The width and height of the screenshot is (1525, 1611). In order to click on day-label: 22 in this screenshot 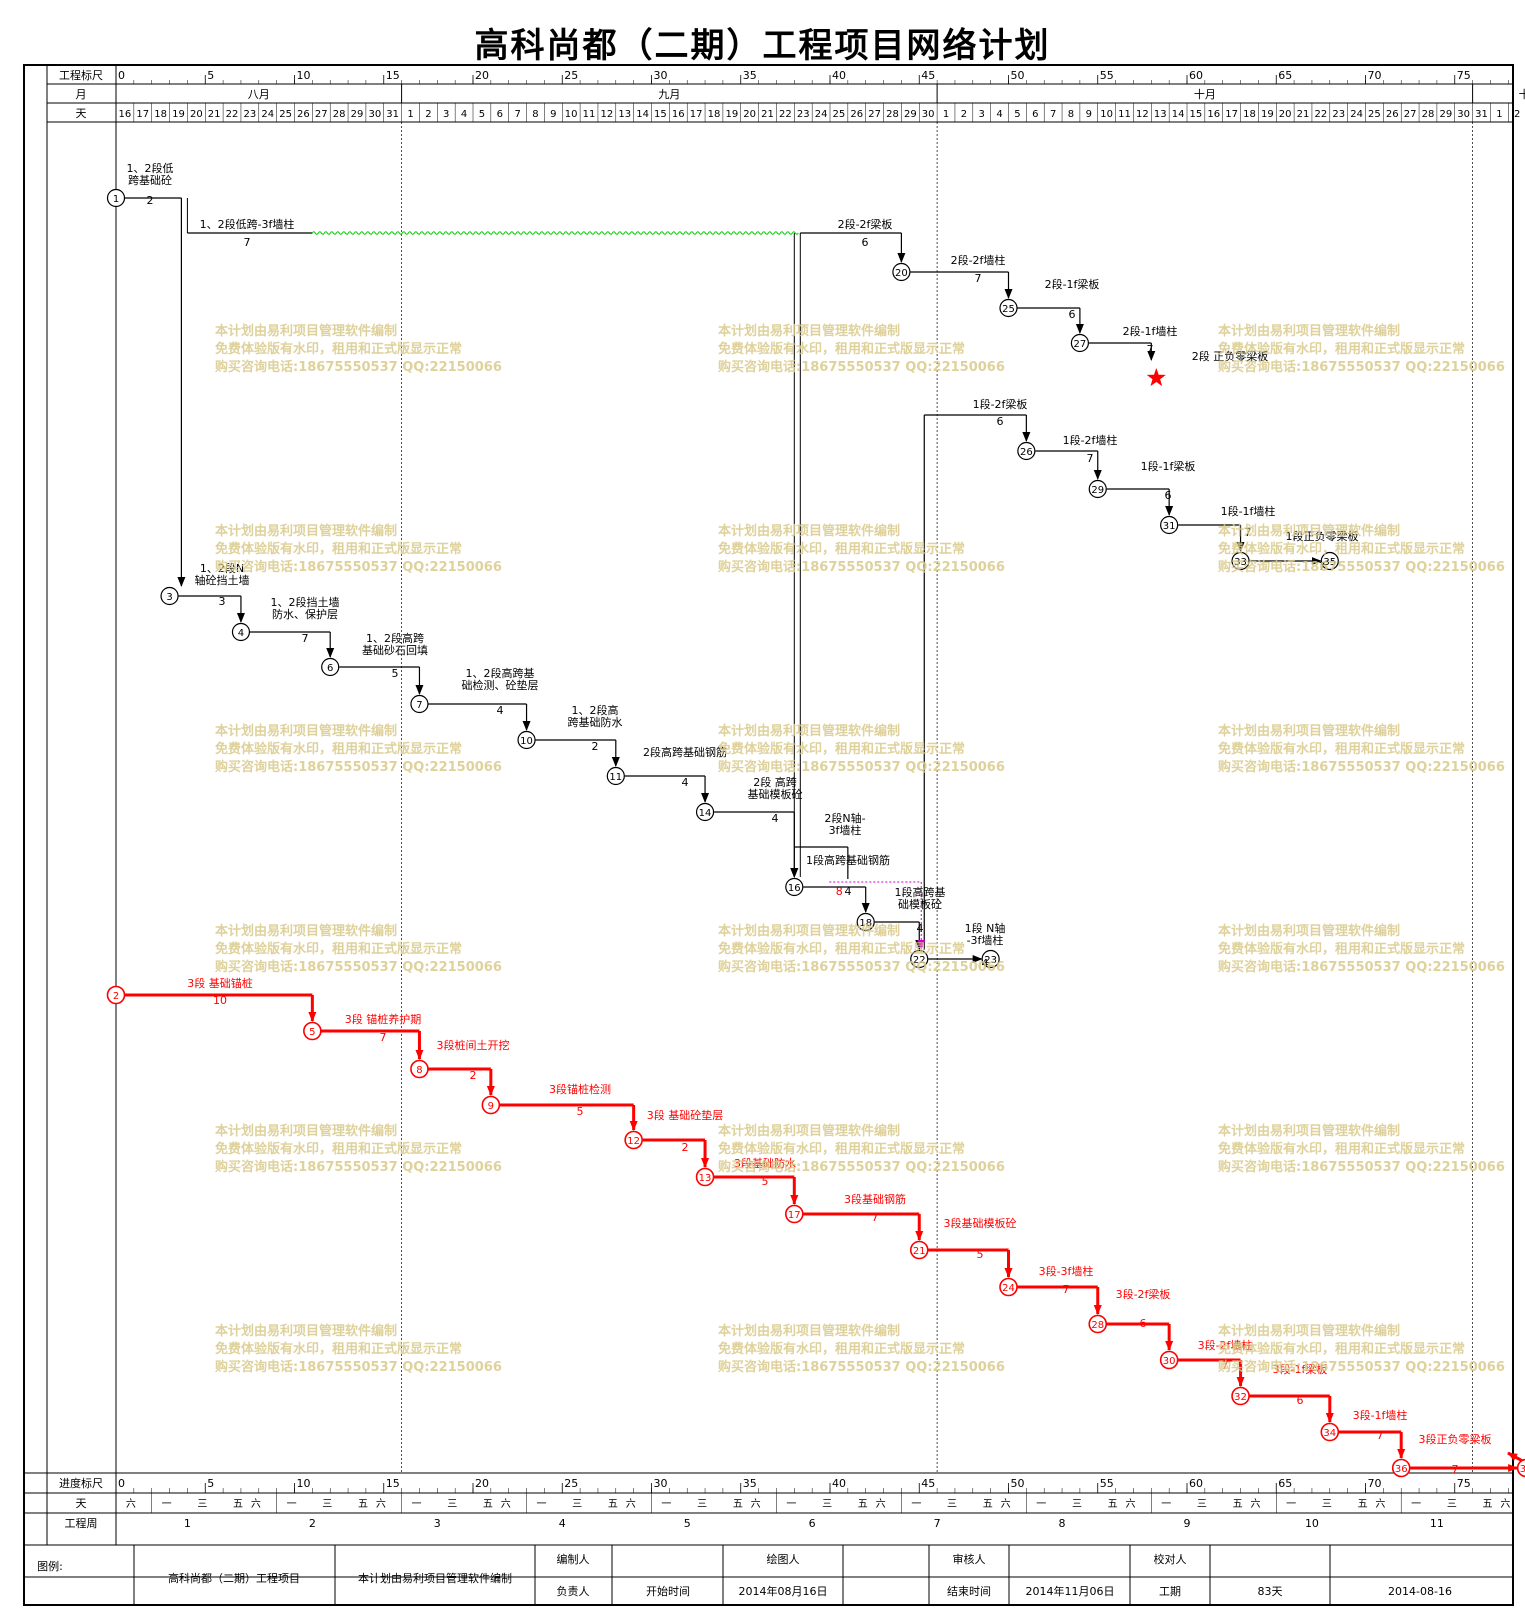, I will do `click(1321, 114)`.